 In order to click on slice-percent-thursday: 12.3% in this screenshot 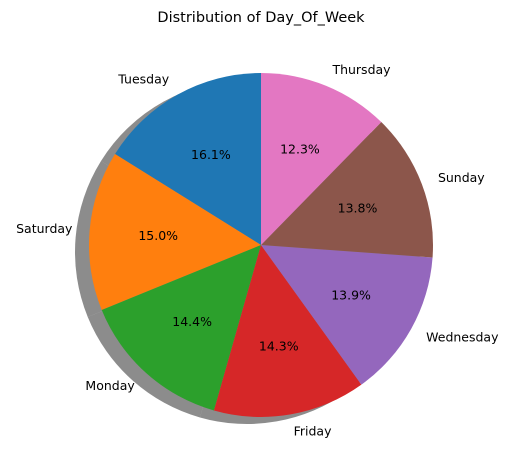, I will do `click(300, 148)`.